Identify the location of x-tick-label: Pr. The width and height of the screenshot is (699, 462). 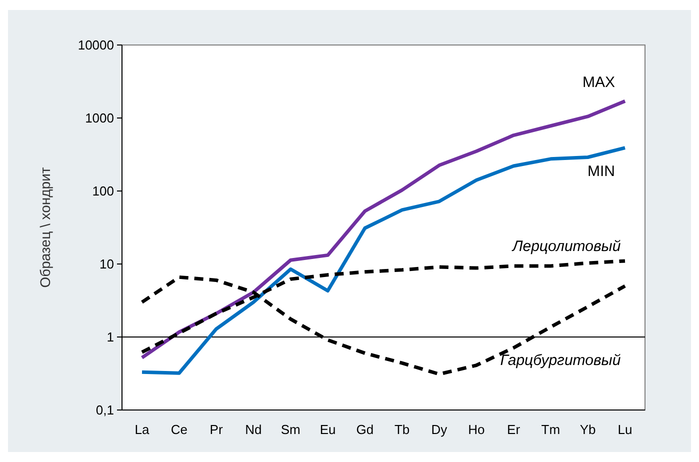
(217, 429).